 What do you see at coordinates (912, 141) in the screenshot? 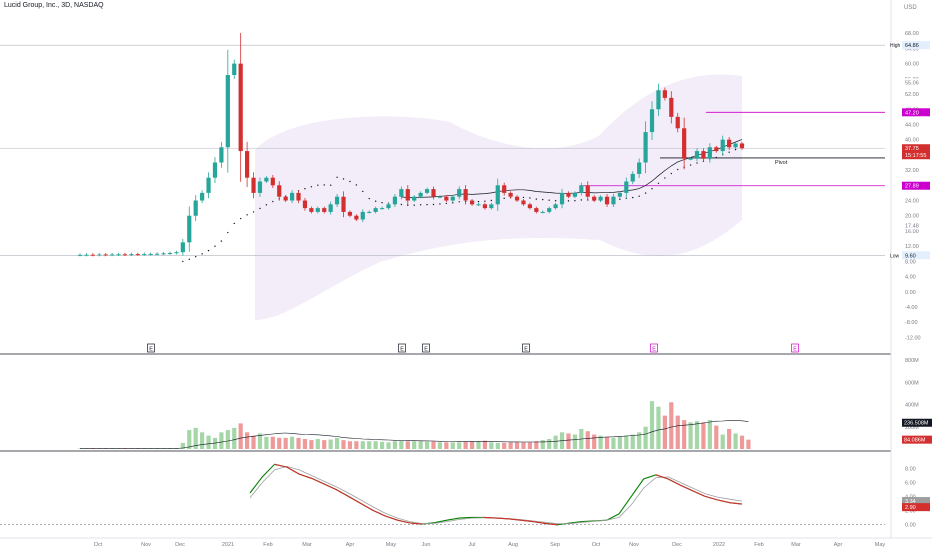
I see `y-tick-label: 40.00` at bounding box center [912, 141].